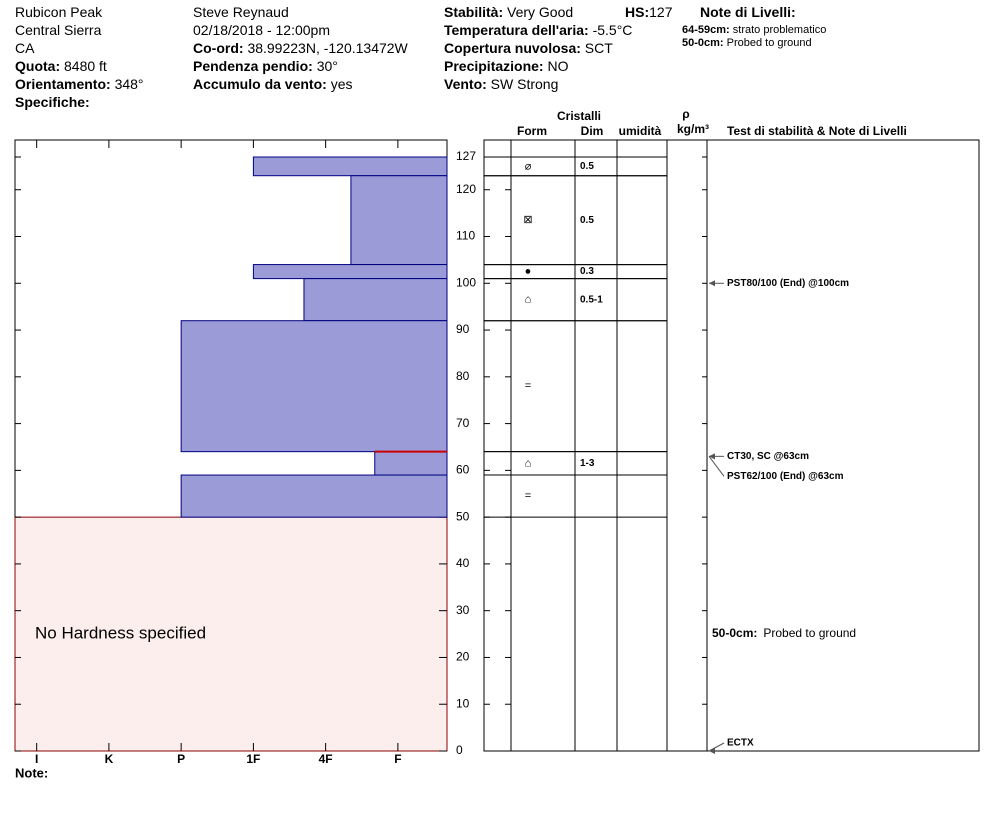 The height and width of the screenshot is (840, 994). Describe the element at coordinates (592, 131) in the screenshot. I see `column-header: Dim` at that location.